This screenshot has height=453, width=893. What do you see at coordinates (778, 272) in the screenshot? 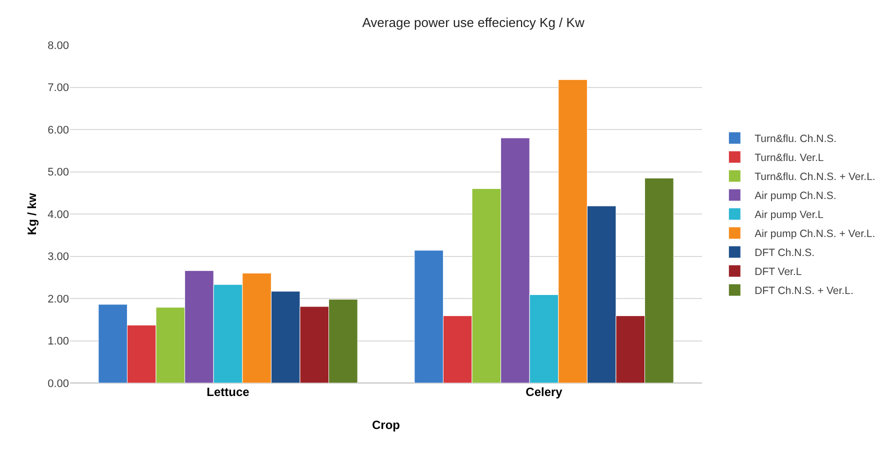
I see `legend-label: DFT Ver.L` at bounding box center [778, 272].